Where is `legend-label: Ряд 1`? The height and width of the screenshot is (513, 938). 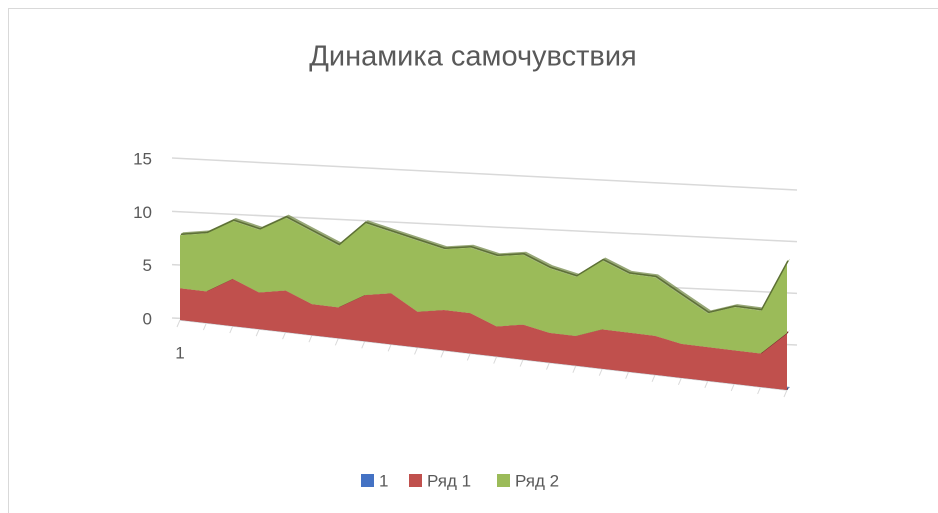
legend-label: Ряд 1 is located at coordinates (449, 480).